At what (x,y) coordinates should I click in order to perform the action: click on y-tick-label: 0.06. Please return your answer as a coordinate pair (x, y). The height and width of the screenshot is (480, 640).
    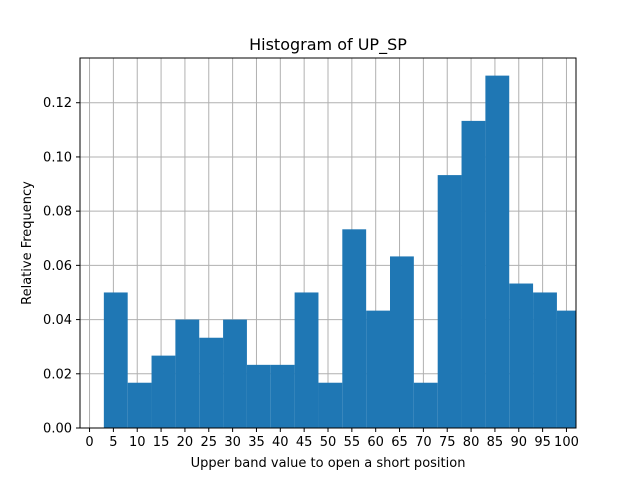
    Looking at the image, I should click on (57, 266).